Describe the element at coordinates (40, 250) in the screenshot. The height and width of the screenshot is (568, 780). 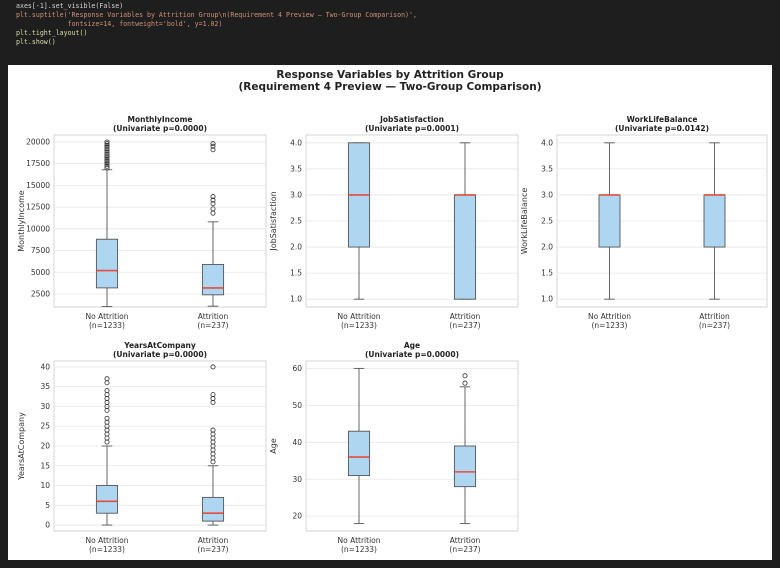
I see `y-tick-label: 7500` at that location.